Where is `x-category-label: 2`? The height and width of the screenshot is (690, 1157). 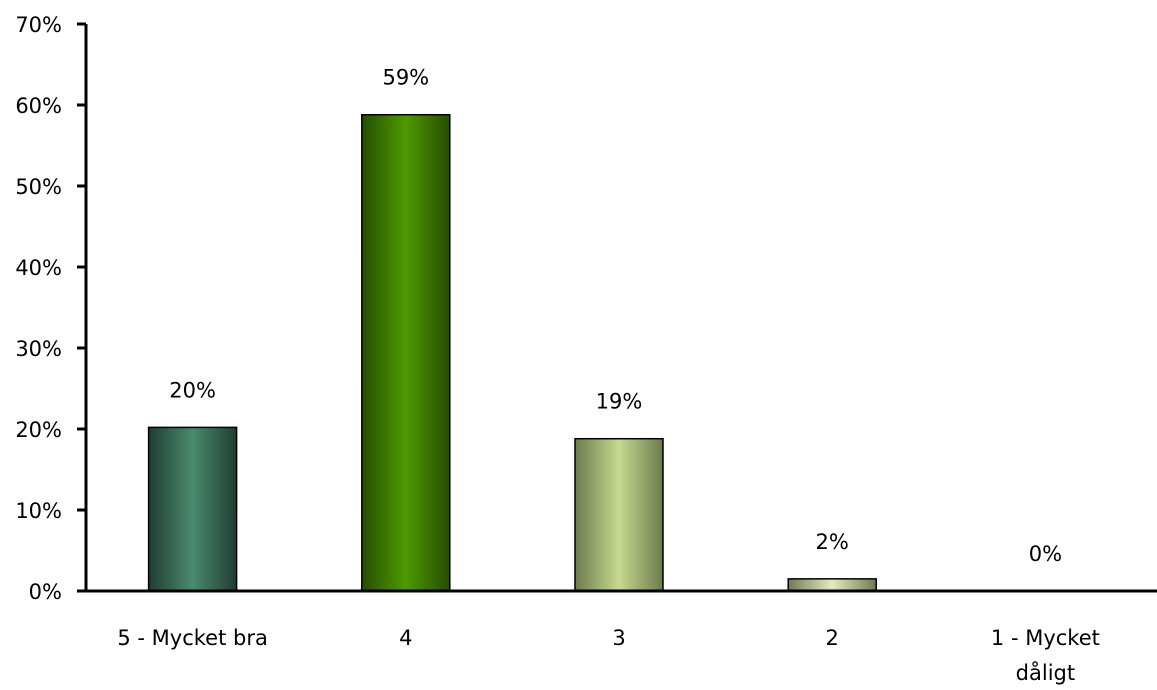
x-category-label: 2 is located at coordinates (832, 638).